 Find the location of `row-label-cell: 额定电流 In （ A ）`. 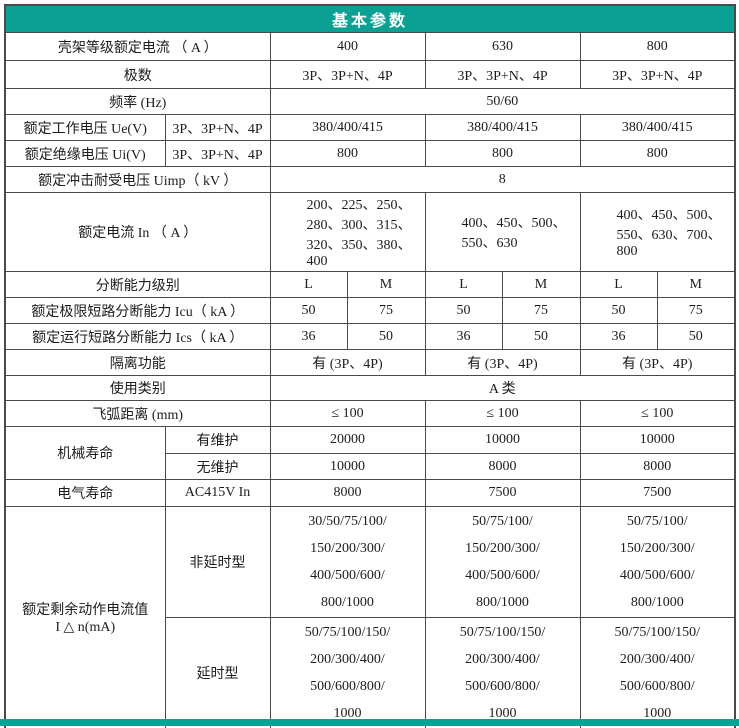

row-label-cell: 额定电流 In （ A ） is located at coordinates (137, 232).